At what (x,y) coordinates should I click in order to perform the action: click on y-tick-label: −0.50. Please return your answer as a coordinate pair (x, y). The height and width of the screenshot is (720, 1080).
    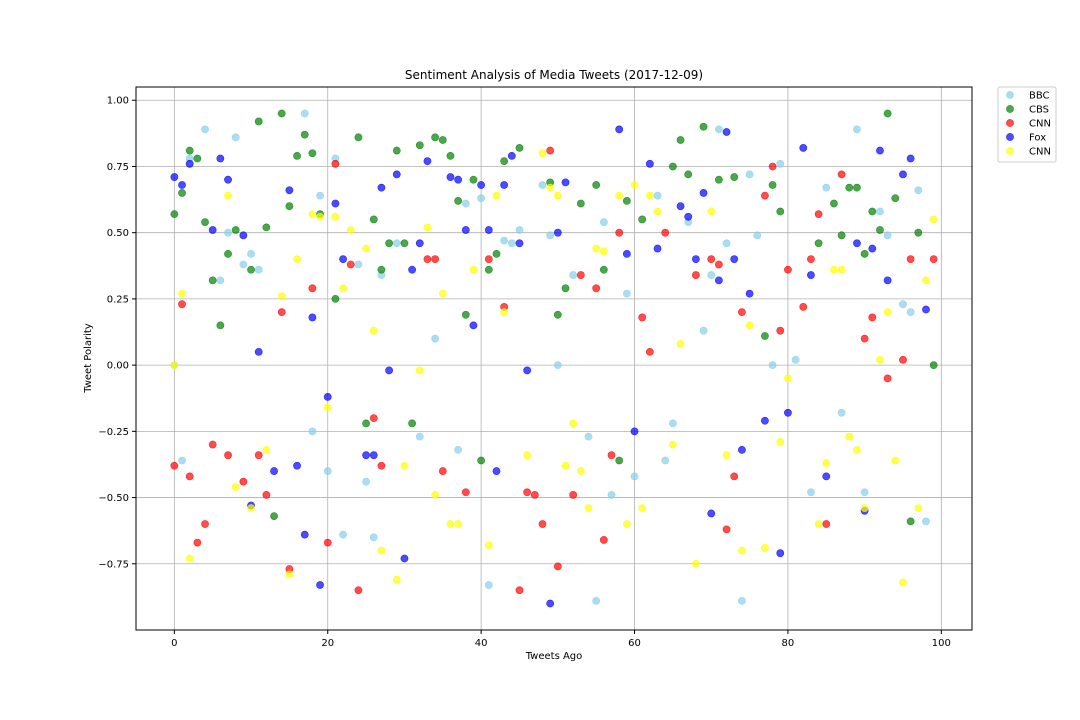
    Looking at the image, I should click on (113, 498).